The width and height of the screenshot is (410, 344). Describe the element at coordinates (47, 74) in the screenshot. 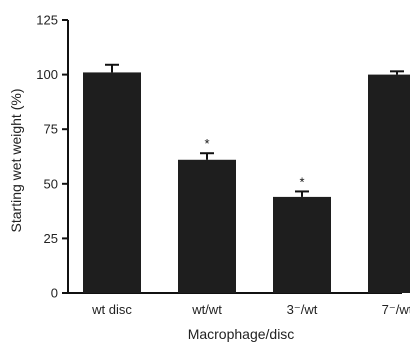

I see `y-tick-label: 100` at that location.